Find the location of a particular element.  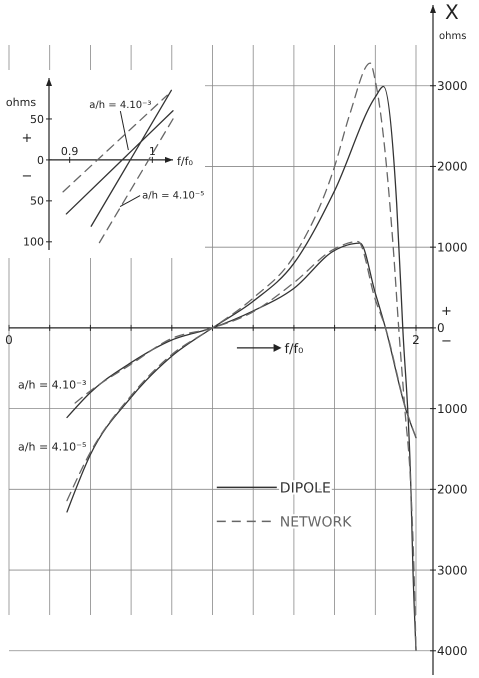

y-tick-label: 4000 is located at coordinates (452, 651).